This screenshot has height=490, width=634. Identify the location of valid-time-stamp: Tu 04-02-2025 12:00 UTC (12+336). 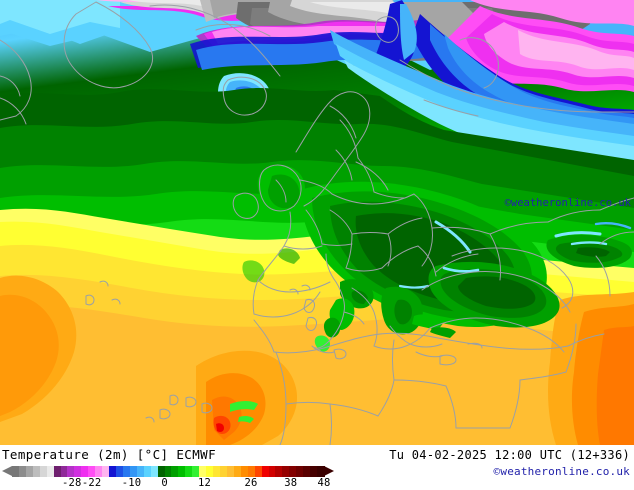
(509, 455).